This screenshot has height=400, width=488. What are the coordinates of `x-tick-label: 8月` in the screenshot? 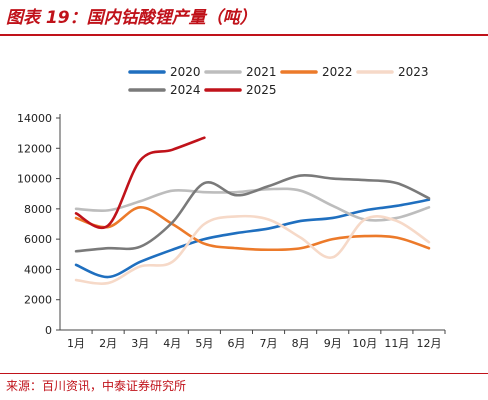 It's located at (301, 343).